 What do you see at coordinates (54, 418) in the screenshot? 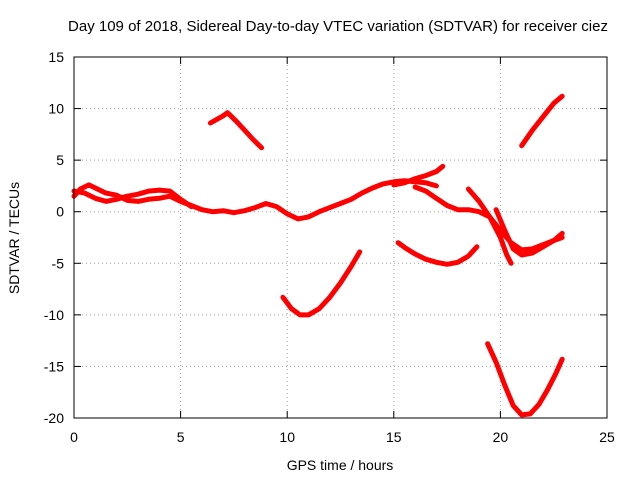
I see `y-tick-label: -20` at bounding box center [54, 418].